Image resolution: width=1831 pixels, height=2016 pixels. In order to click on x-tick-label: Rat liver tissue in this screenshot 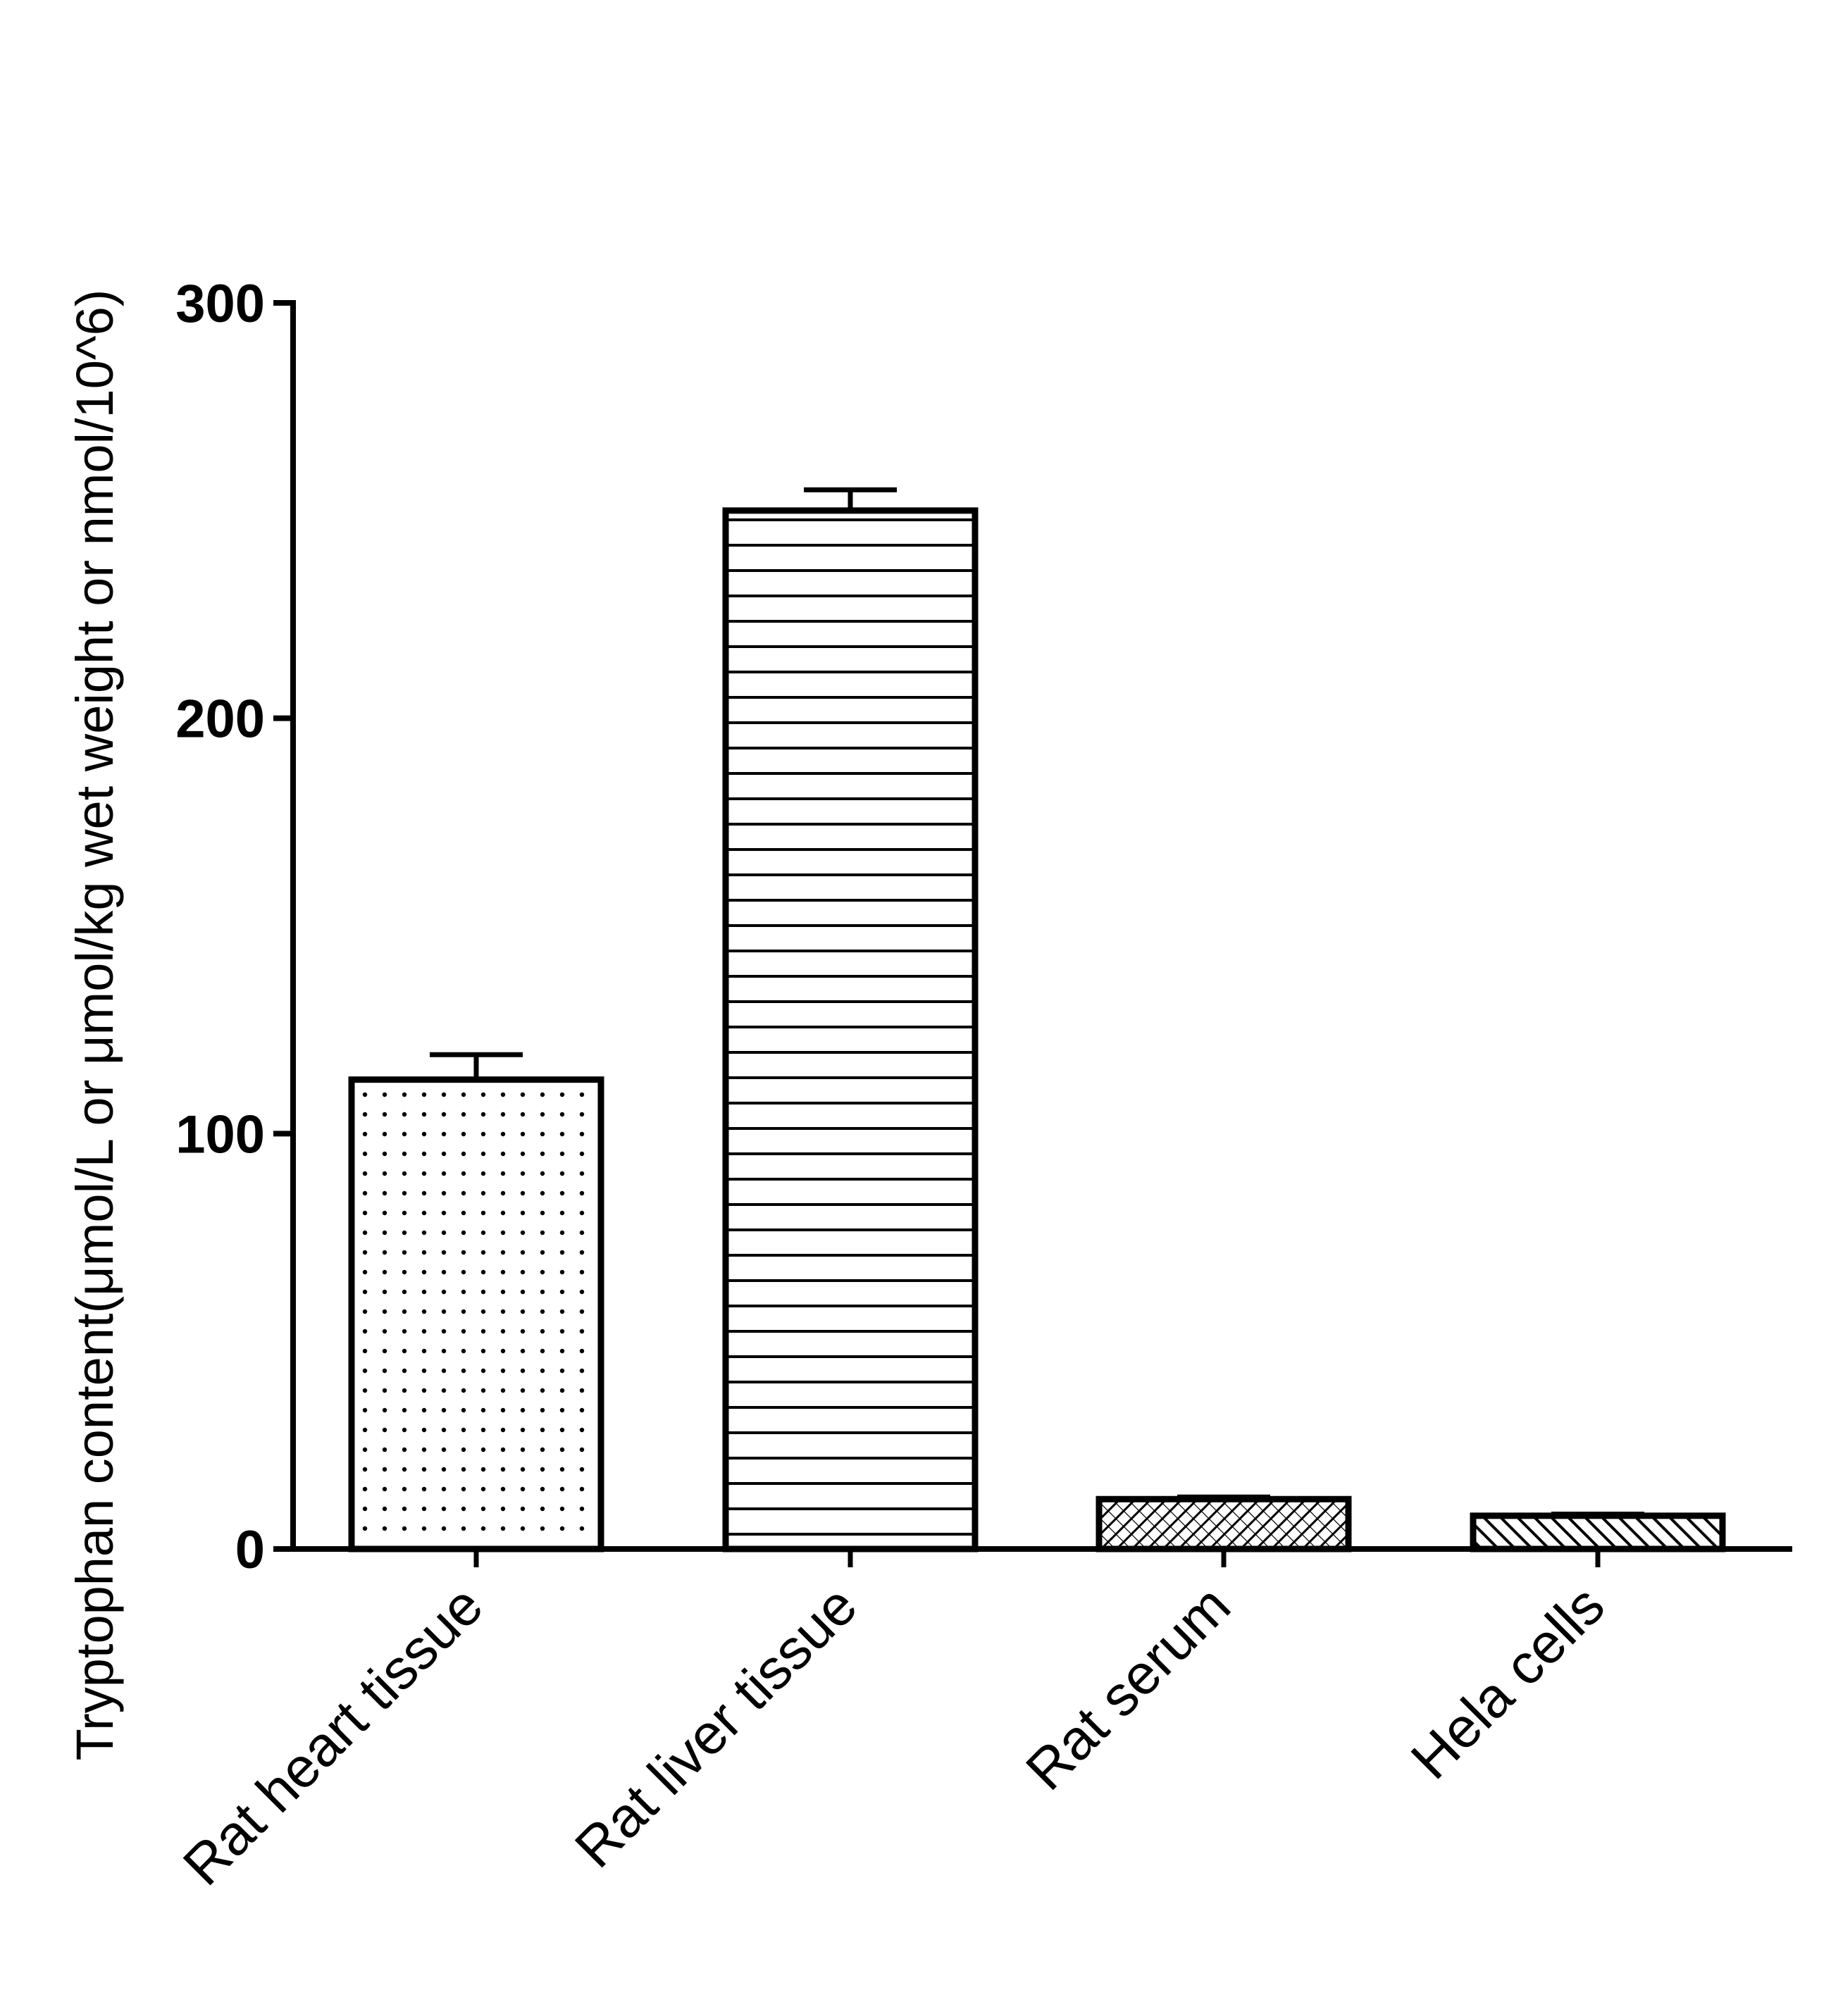, I will do `click(716, 1726)`.